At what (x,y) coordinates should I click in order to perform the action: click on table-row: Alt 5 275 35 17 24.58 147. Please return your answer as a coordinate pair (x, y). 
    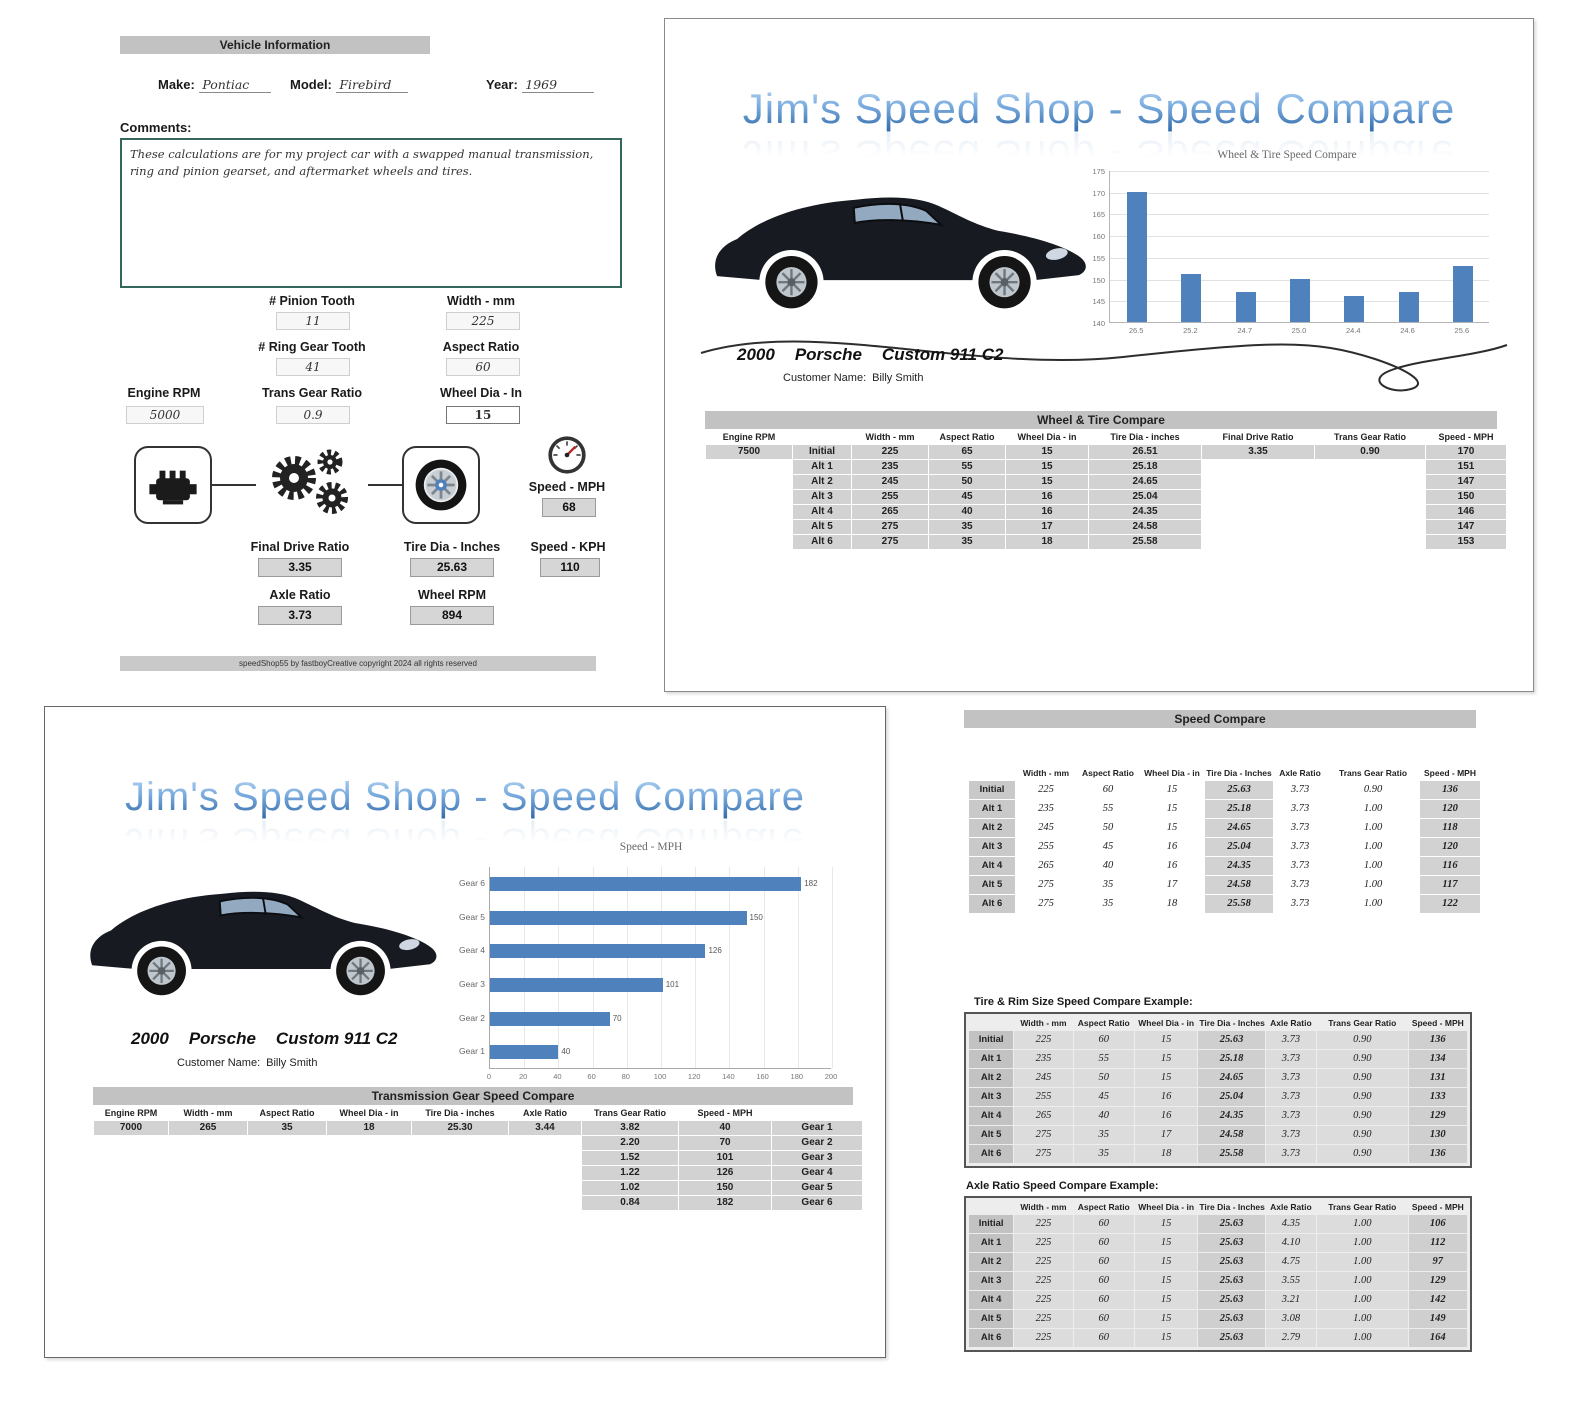
    Looking at the image, I should click on (1106, 527).